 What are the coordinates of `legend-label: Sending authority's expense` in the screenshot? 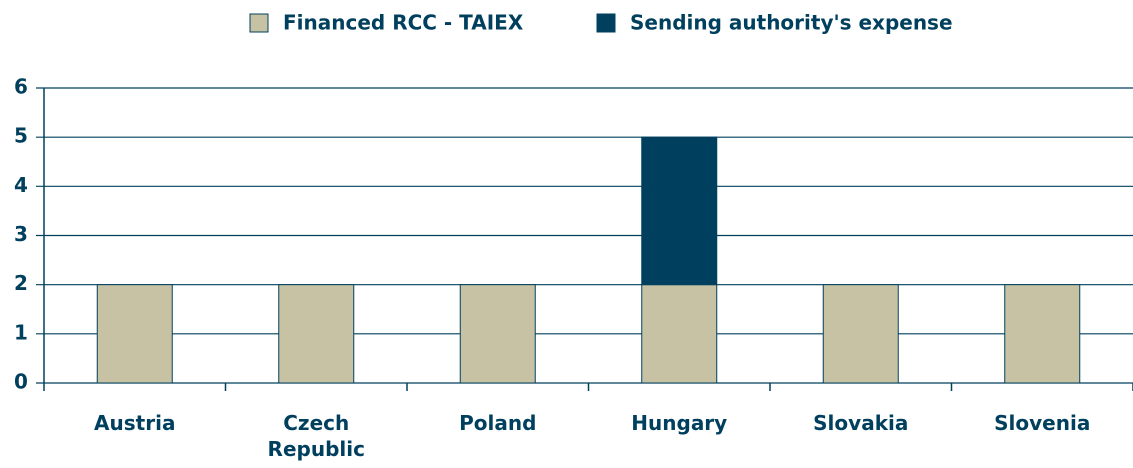 It's located at (791, 23).